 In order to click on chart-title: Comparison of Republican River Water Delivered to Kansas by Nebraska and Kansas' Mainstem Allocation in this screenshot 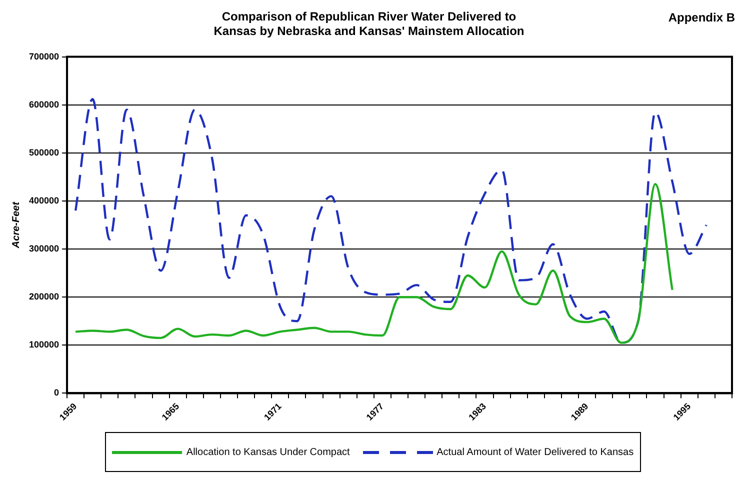, I will do `click(369, 24)`.